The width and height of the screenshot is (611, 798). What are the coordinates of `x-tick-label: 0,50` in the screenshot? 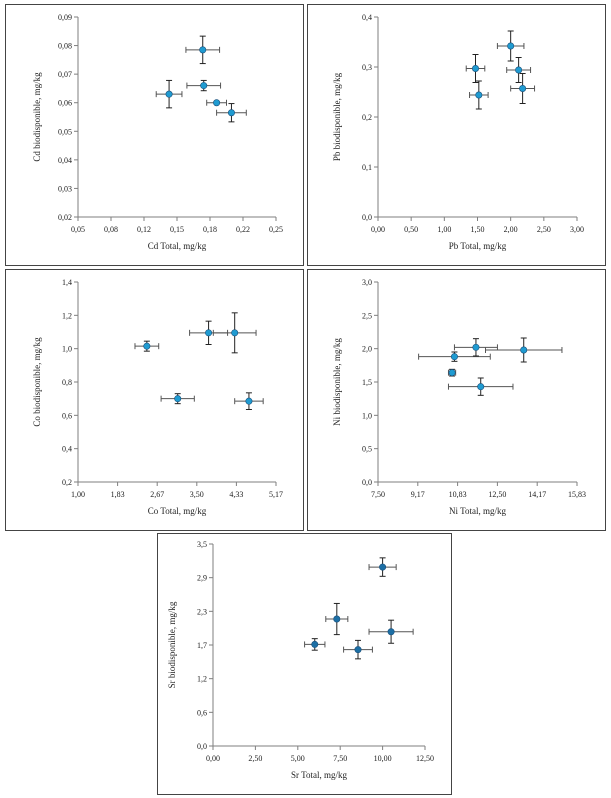 It's located at (411, 229).